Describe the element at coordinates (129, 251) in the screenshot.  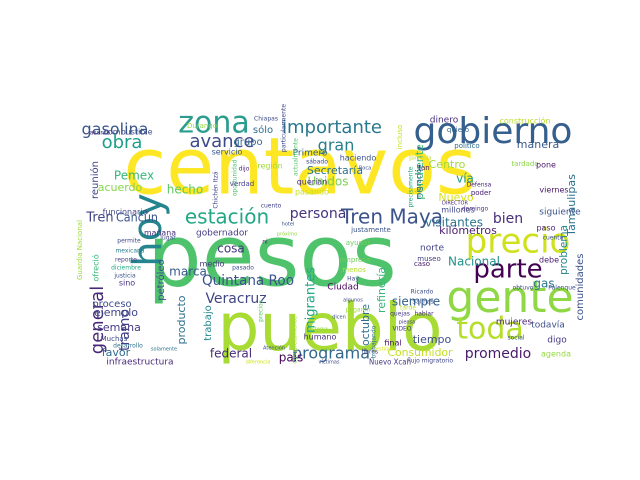
I see `word-cloud-word: mexicana` at that location.